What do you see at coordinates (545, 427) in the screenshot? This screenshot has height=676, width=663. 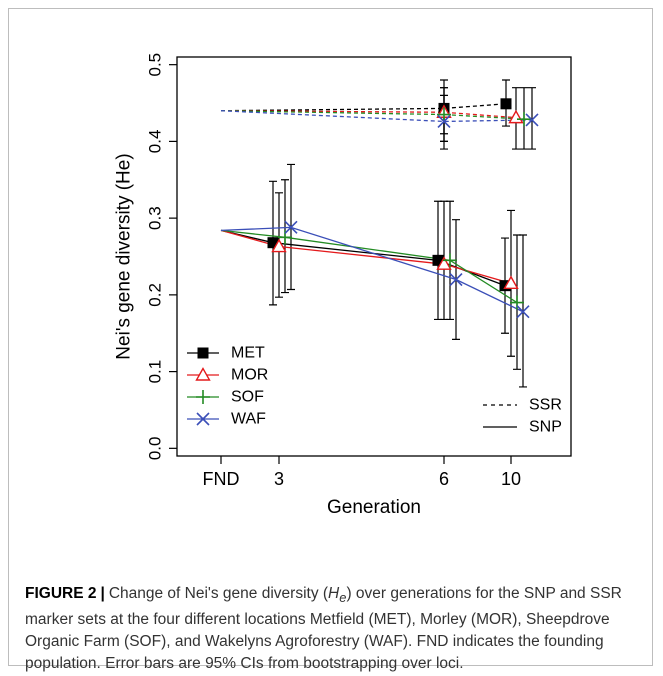 I see `legend-label-snp: SNP` at bounding box center [545, 427].